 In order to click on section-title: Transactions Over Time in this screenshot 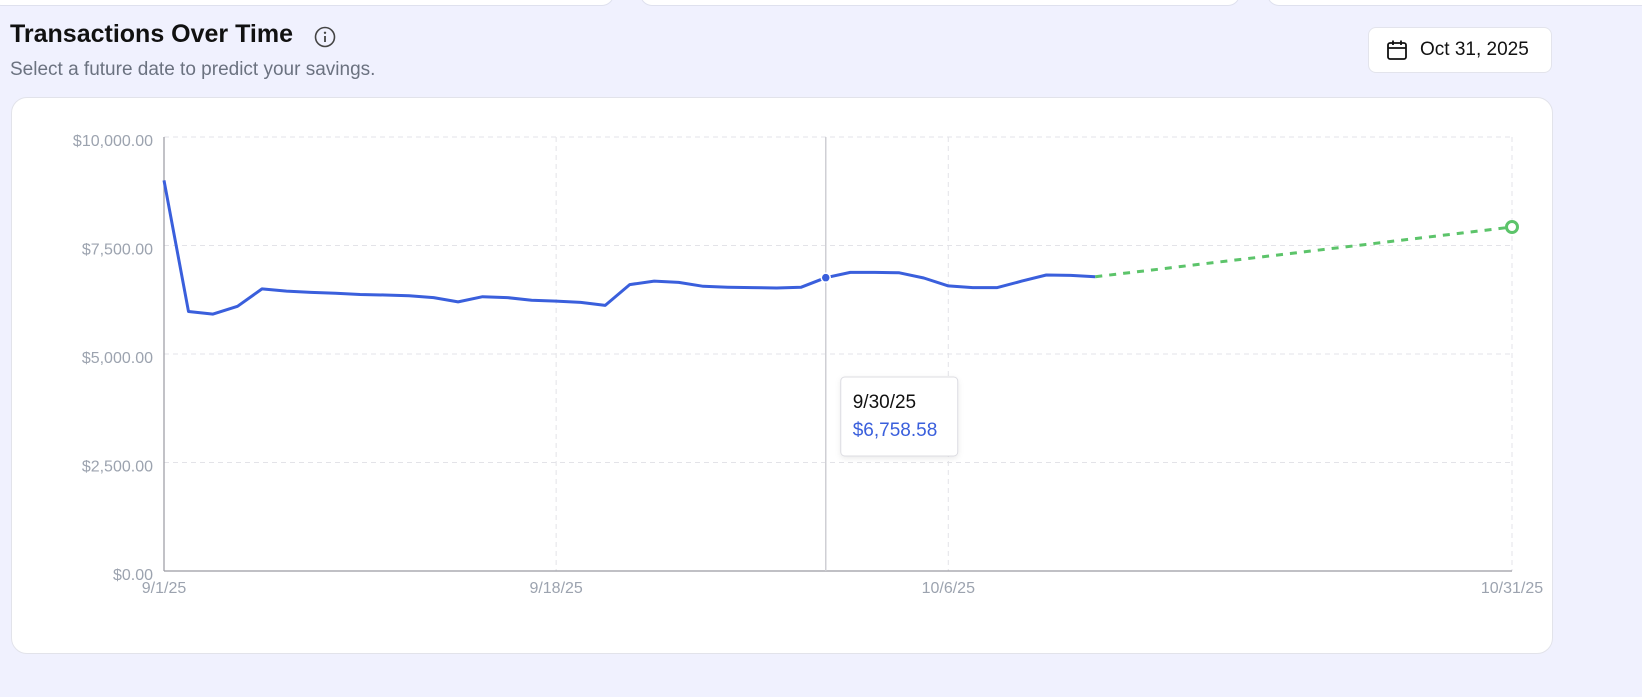, I will do `click(151, 34)`.